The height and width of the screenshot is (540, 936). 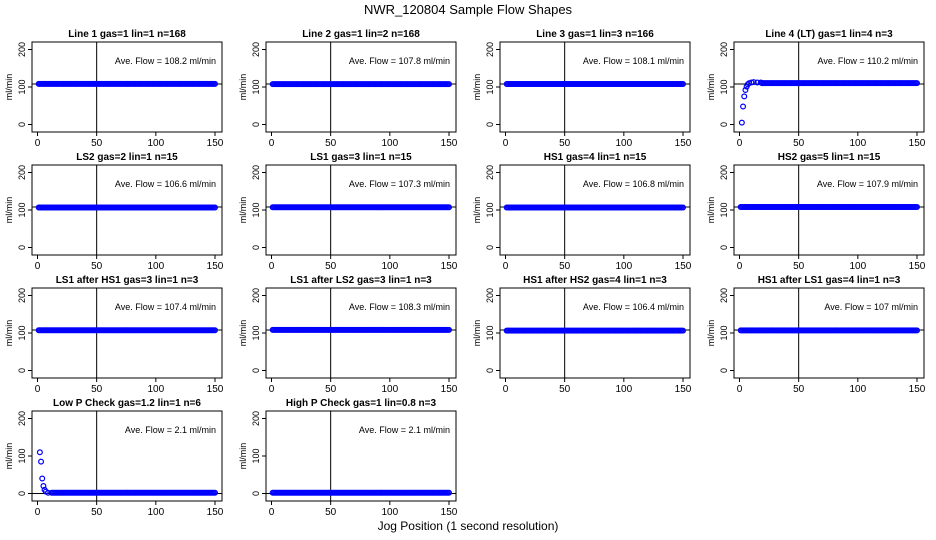 I want to click on panel-title: Line 3 gas=1 lin=3 n=166, so click(x=595, y=34).